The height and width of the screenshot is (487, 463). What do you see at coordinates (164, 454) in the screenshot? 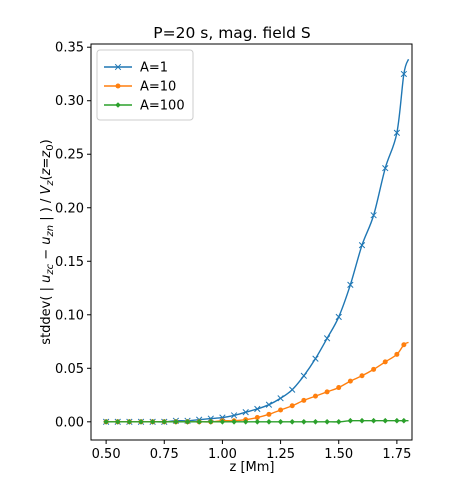
I see `x-tick-label: 0.75` at bounding box center [164, 454].